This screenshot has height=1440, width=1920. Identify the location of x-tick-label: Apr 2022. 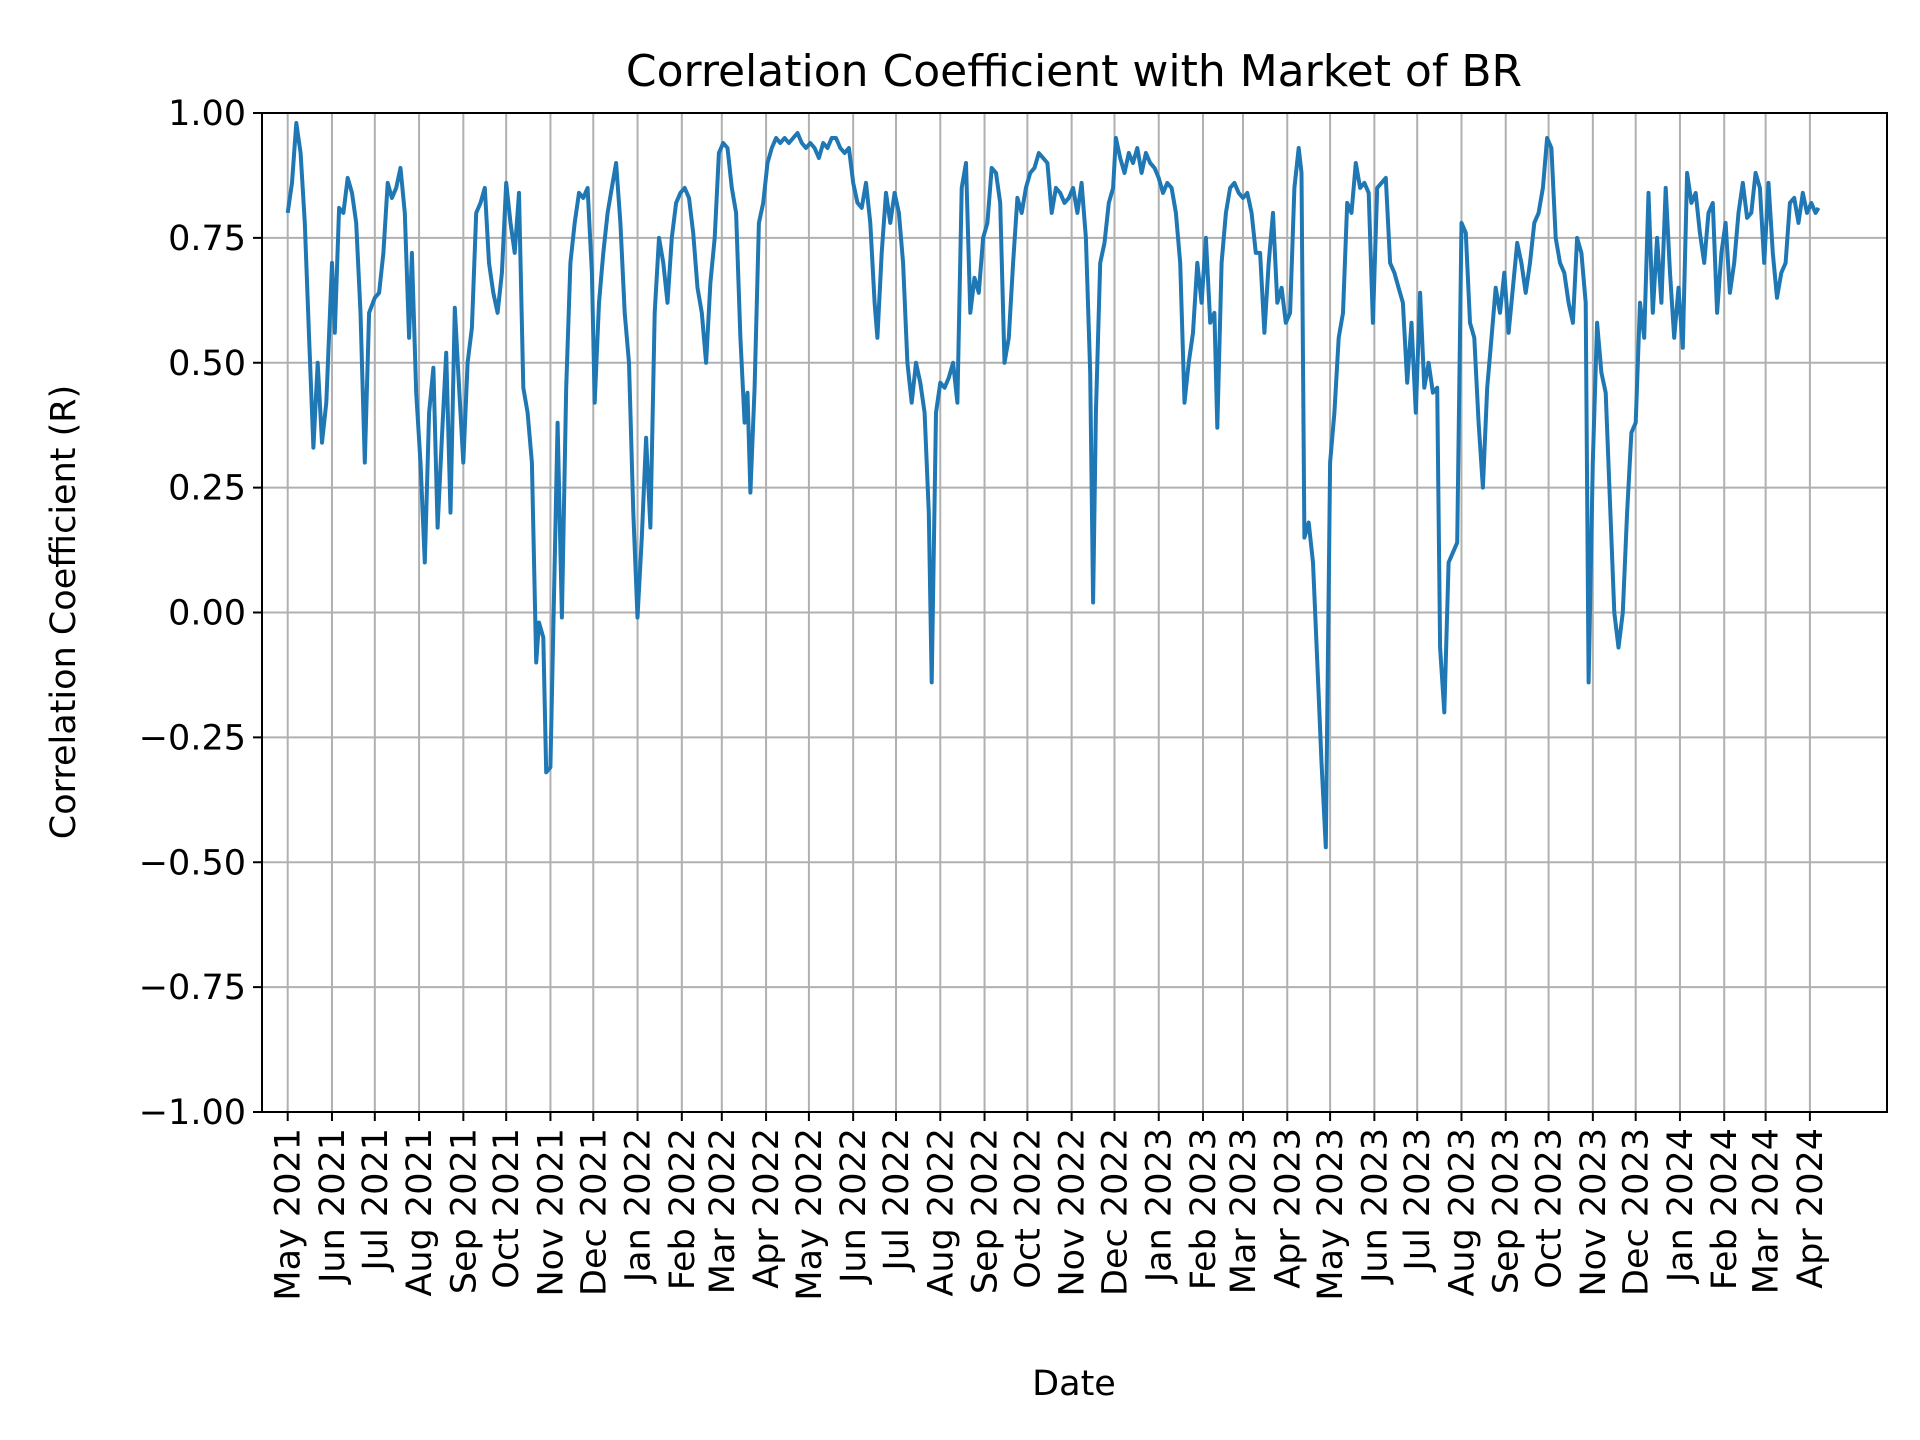
(767, 1208).